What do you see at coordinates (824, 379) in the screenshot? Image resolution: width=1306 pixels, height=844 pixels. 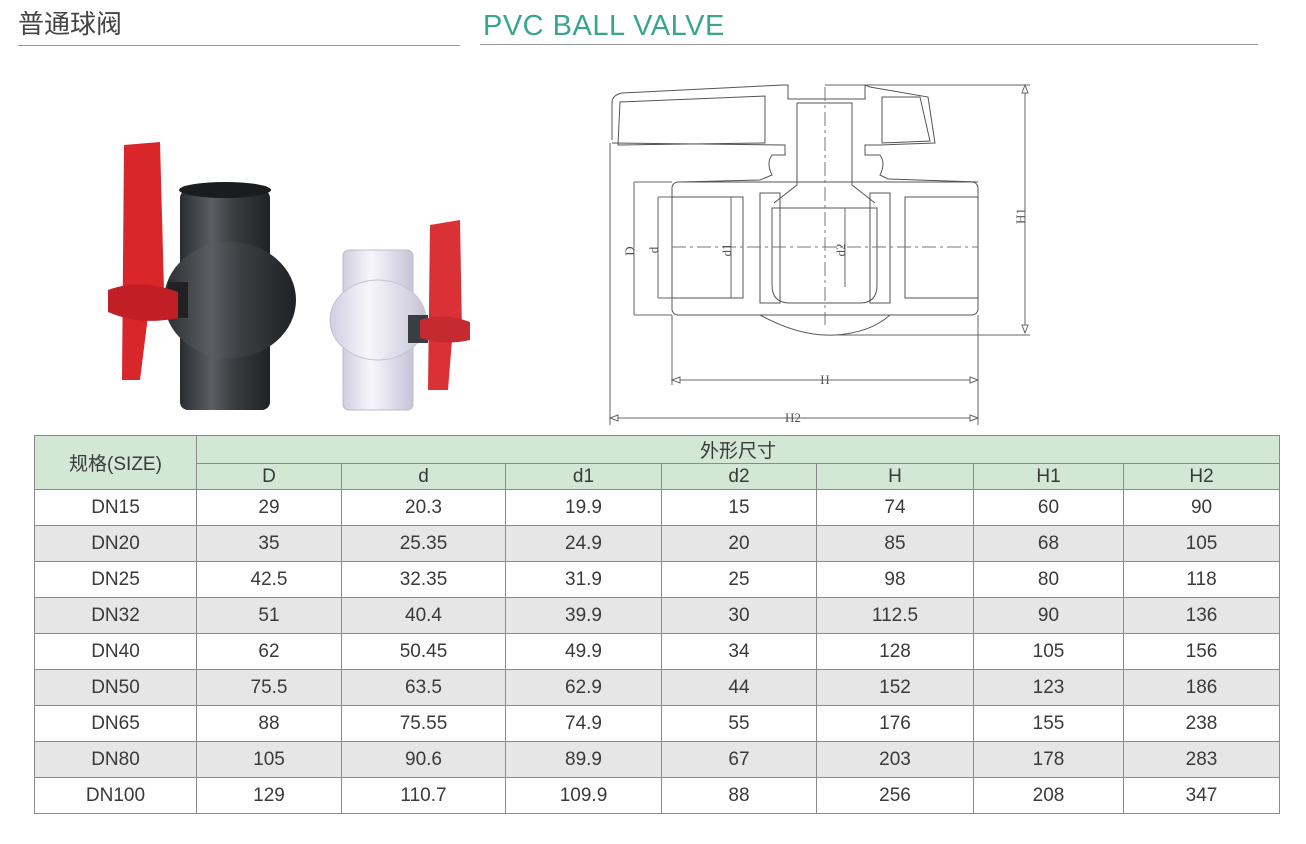 I see `label-H: H` at bounding box center [824, 379].